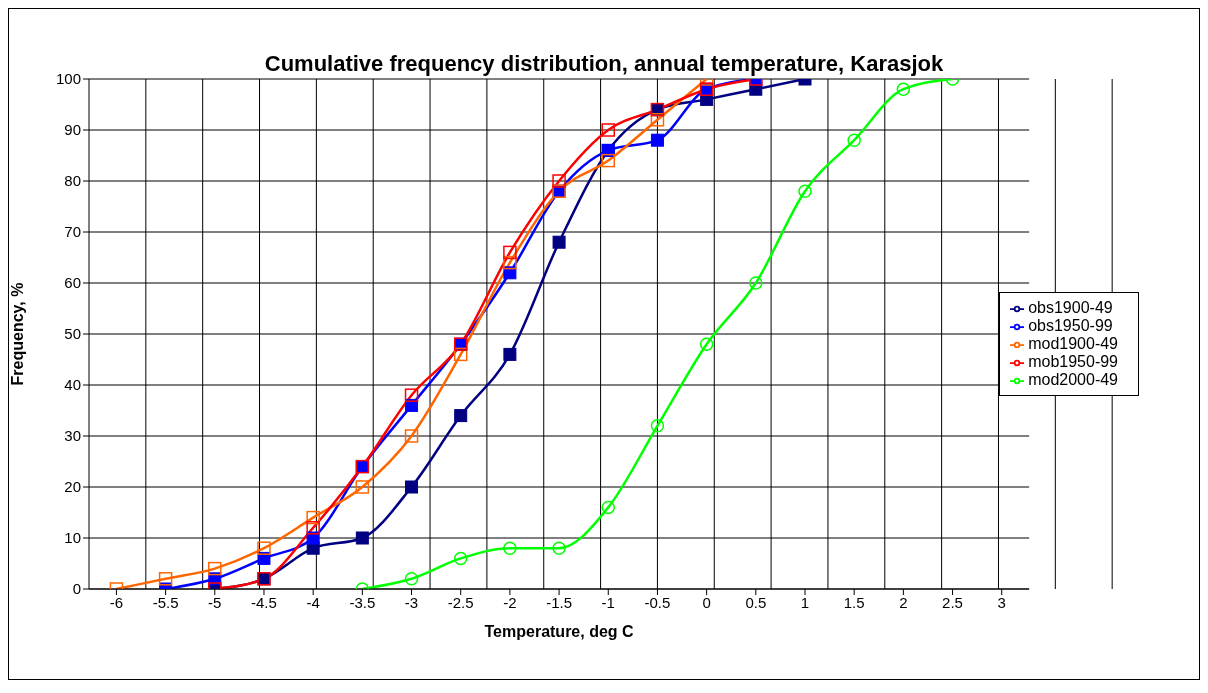 The height and width of the screenshot is (693, 1208). Describe the element at coordinates (903, 602) in the screenshot. I see `x-tick-label: 2` at that location.